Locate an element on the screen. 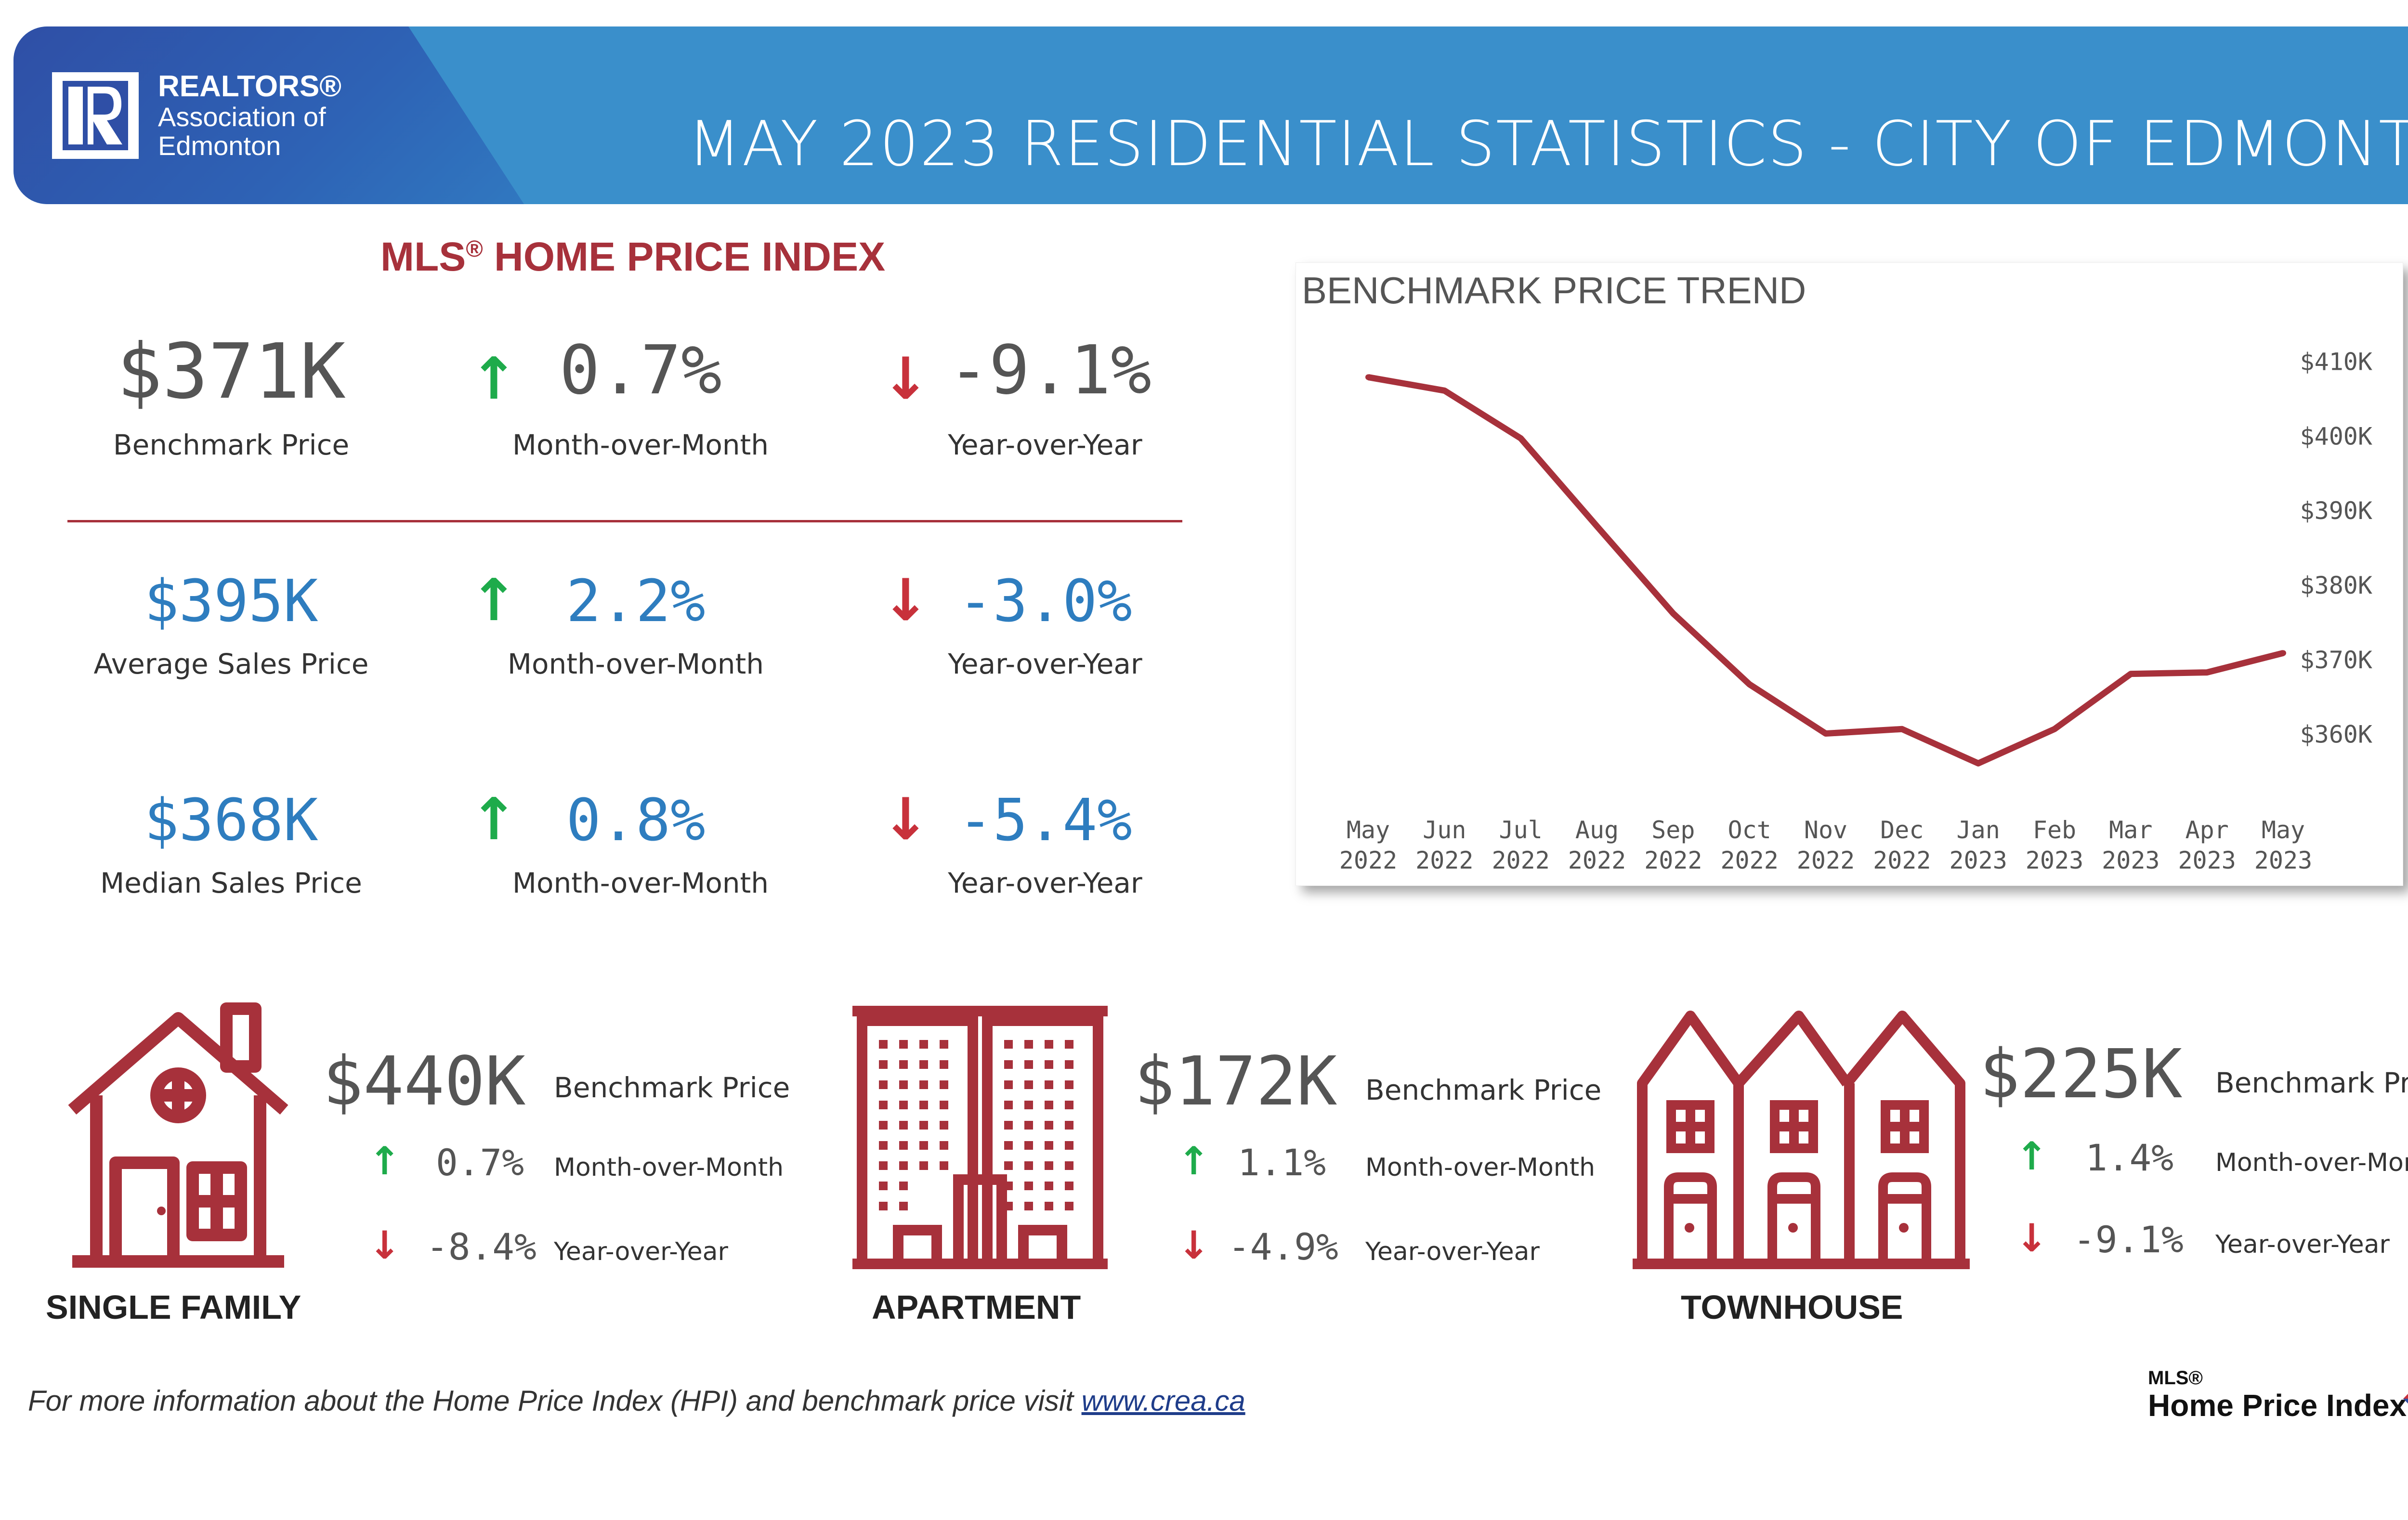 The image size is (2408, 1520). x-tick-label: Jan is located at coordinates (1978, 830).